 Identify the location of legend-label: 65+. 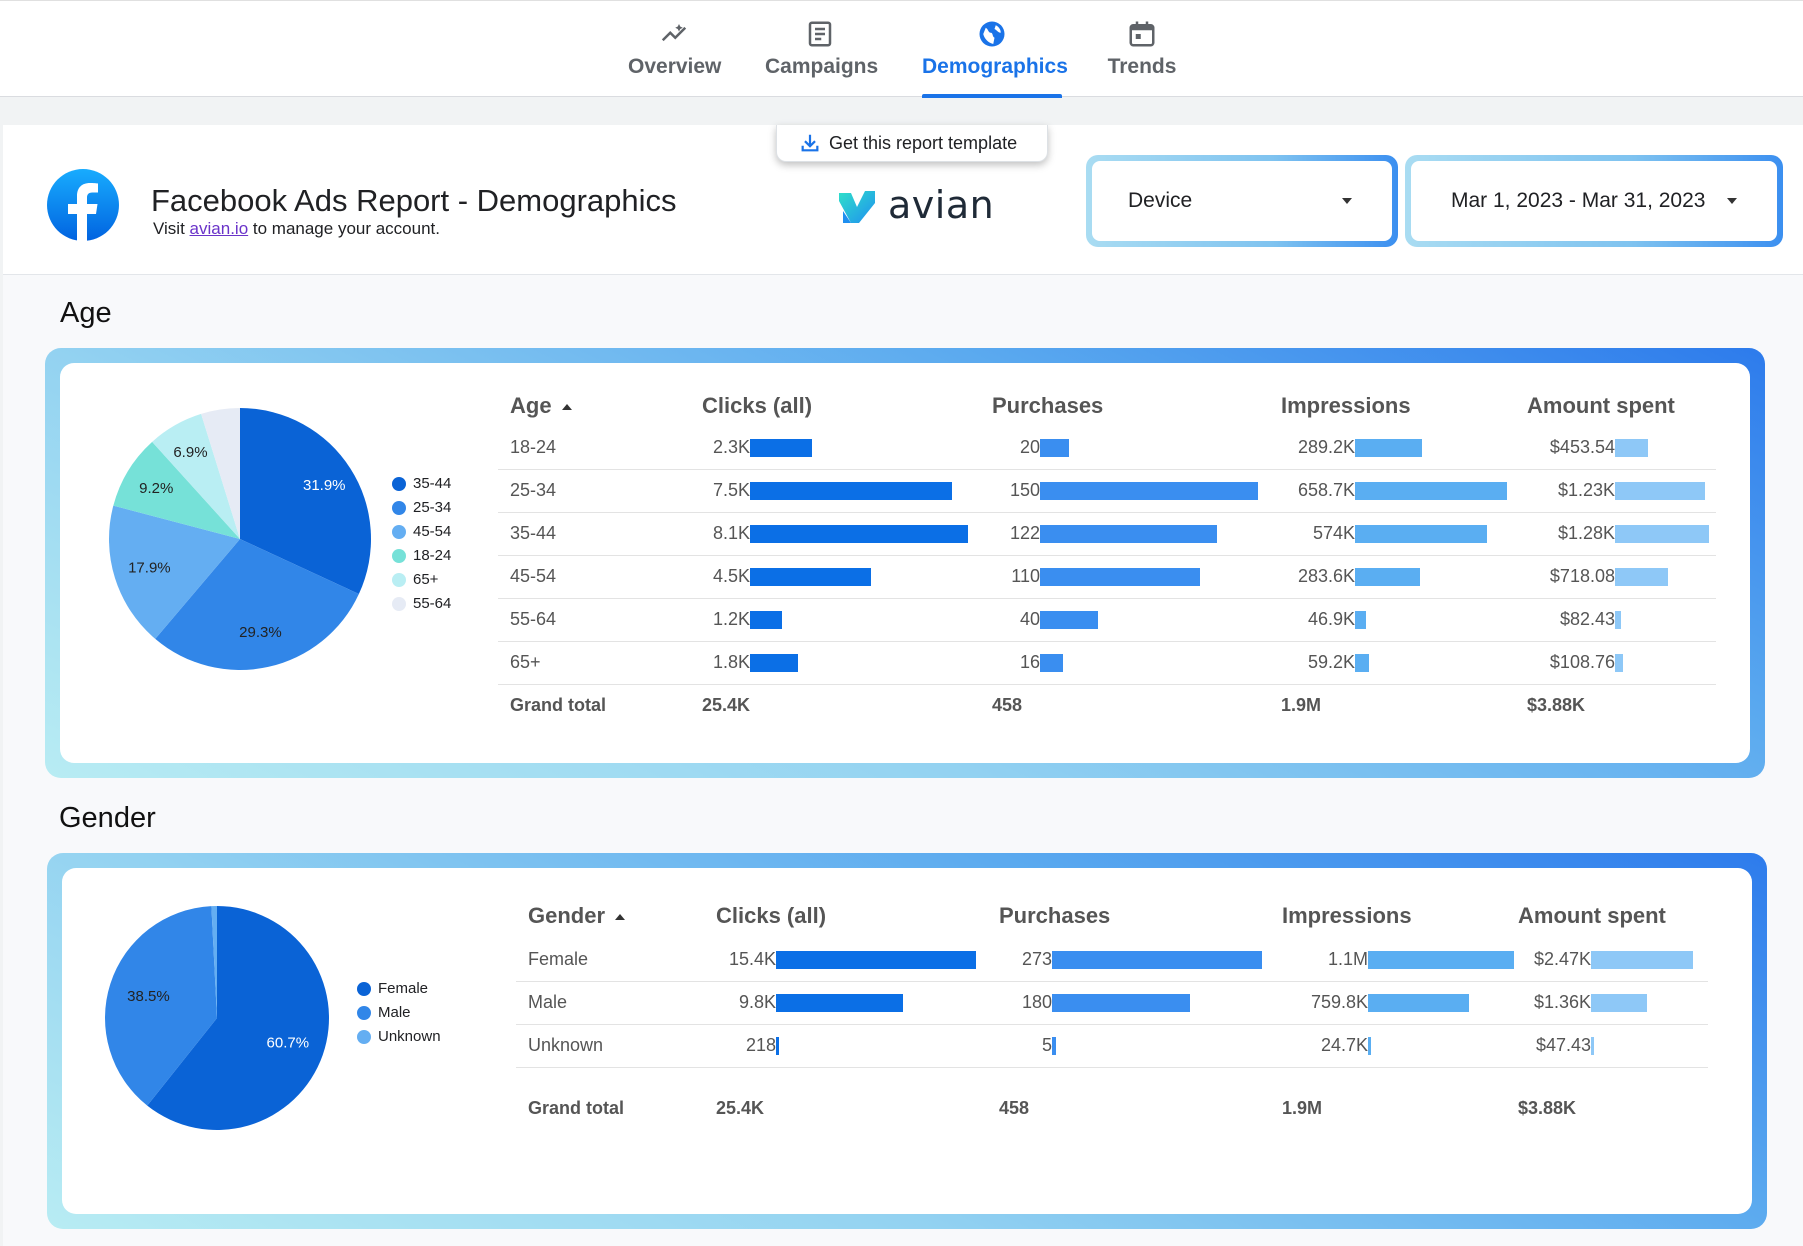
(426, 579).